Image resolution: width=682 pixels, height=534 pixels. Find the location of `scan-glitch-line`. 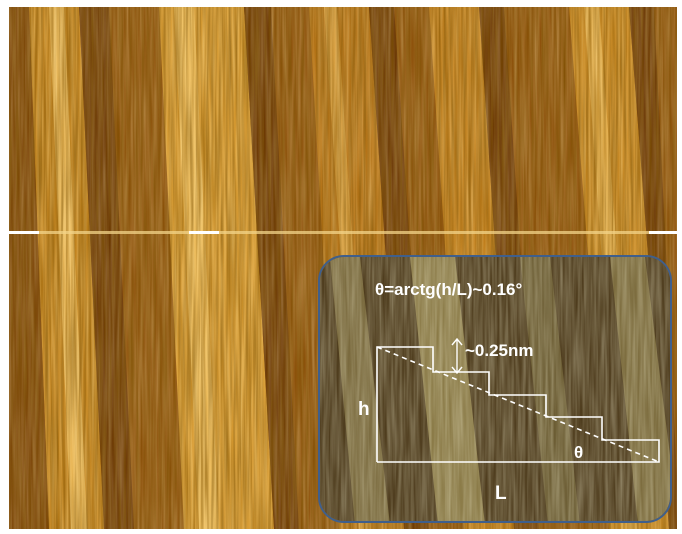

scan-glitch-line is located at coordinates (343, 232).